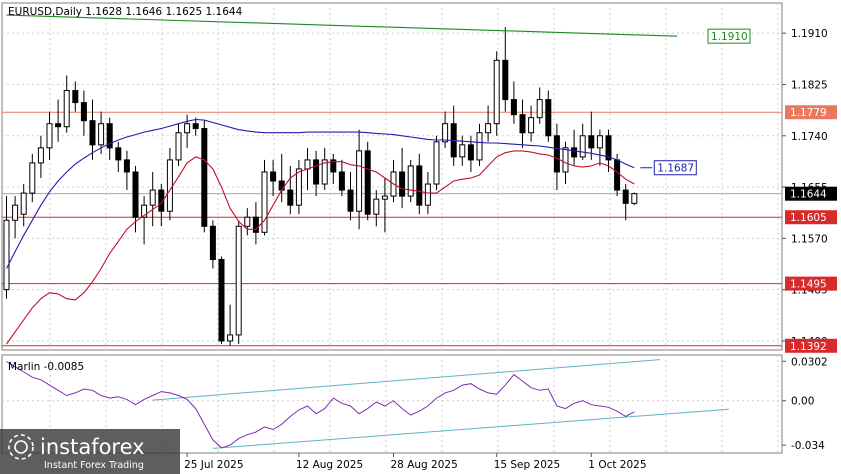 The image size is (841, 474). I want to click on instaforex-logo-icon, so click(21, 447).